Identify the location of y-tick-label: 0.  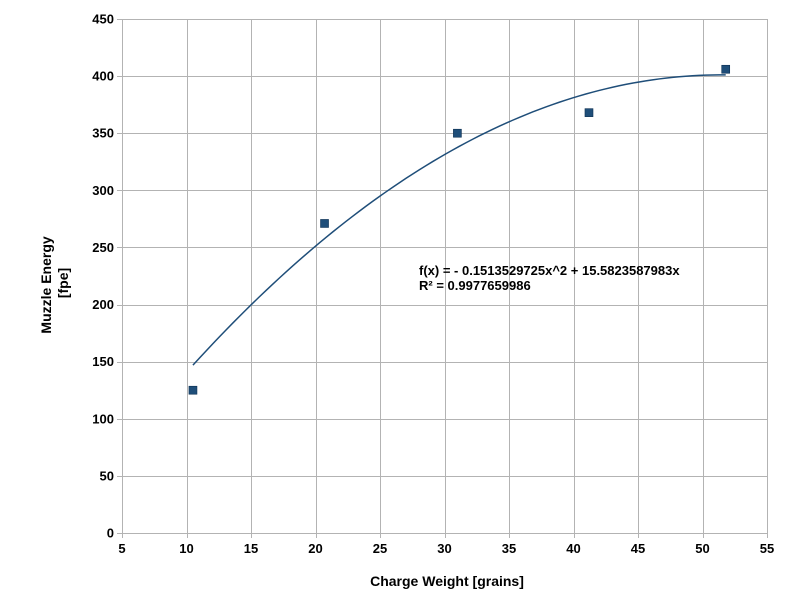
(110, 533).